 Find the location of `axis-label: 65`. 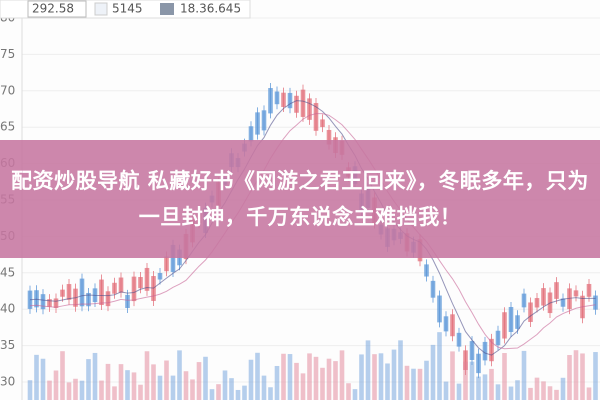

axis-label: 65 is located at coordinates (7, 127).